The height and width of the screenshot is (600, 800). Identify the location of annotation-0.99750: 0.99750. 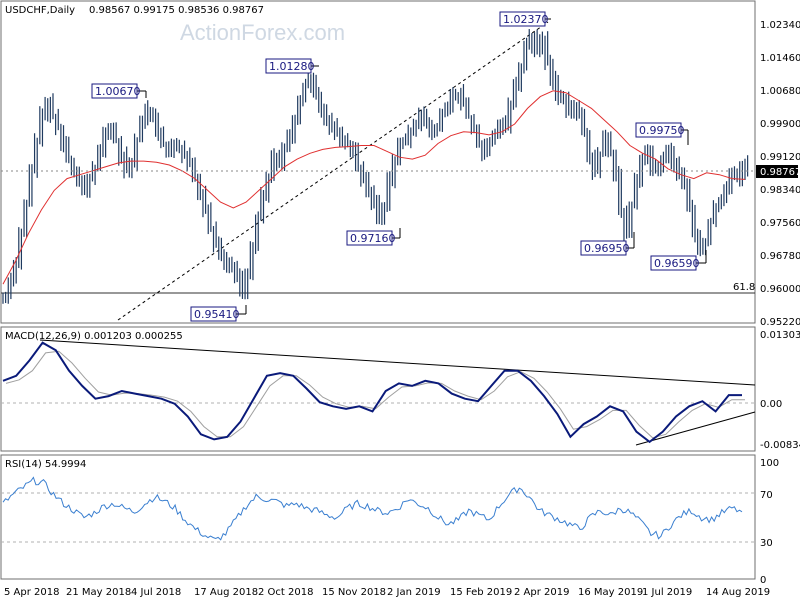
(662, 133).